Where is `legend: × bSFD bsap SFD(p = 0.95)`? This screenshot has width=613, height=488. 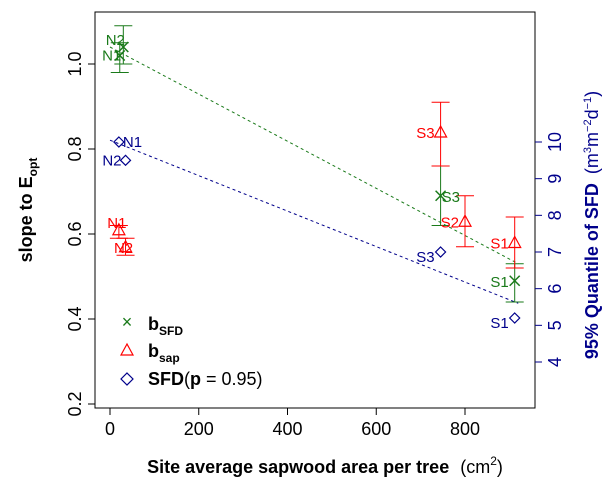
legend: × bSFD bsap SFD(p = 0.95) is located at coordinates (191, 350).